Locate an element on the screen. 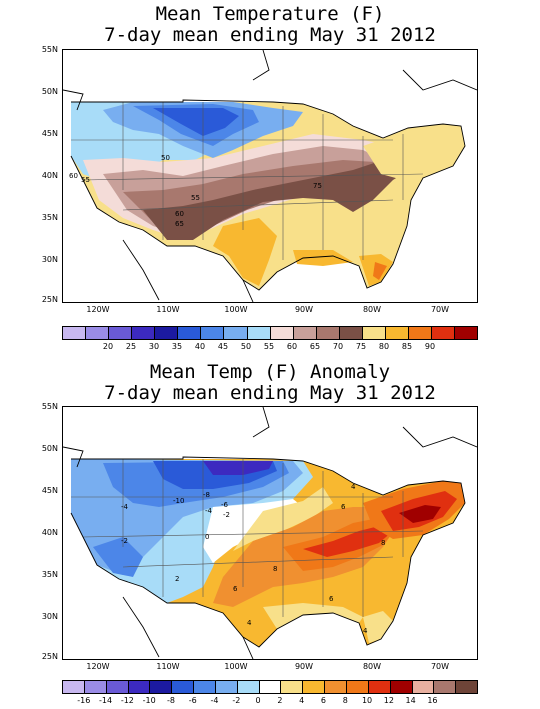 The width and height of the screenshot is (540, 709). map2-lat-label: 50N is located at coordinates (49, 448).